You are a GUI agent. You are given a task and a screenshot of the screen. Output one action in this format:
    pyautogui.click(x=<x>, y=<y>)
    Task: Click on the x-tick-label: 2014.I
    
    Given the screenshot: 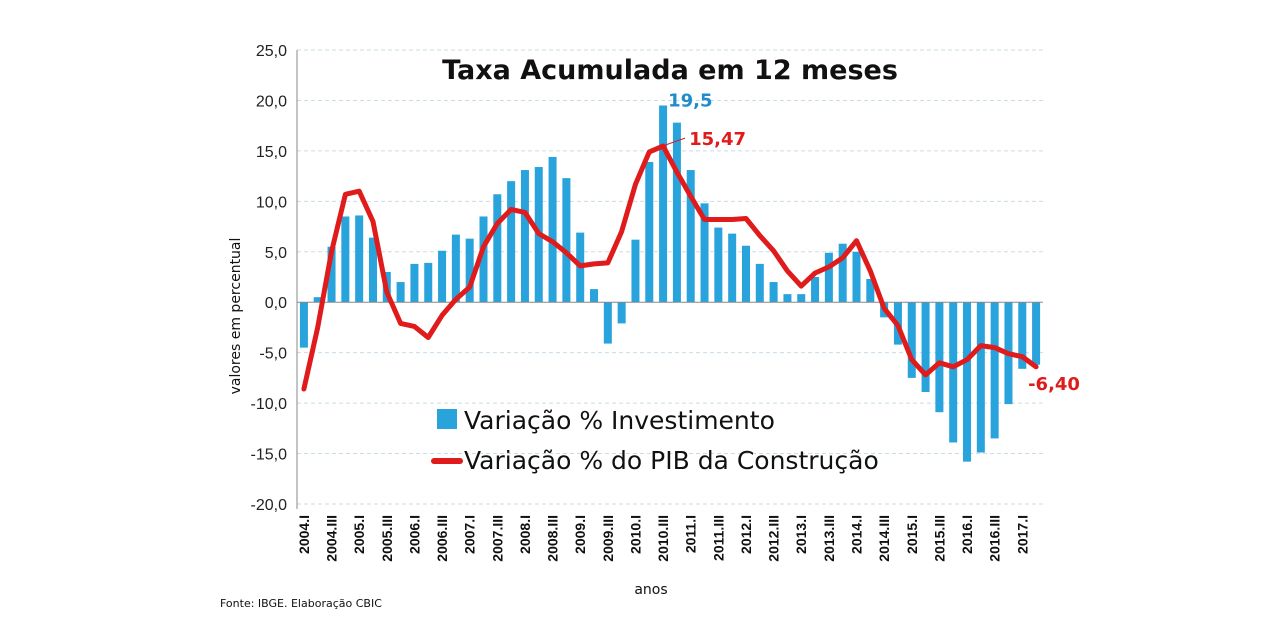 What is the action you would take?
    pyautogui.click(x=857, y=534)
    